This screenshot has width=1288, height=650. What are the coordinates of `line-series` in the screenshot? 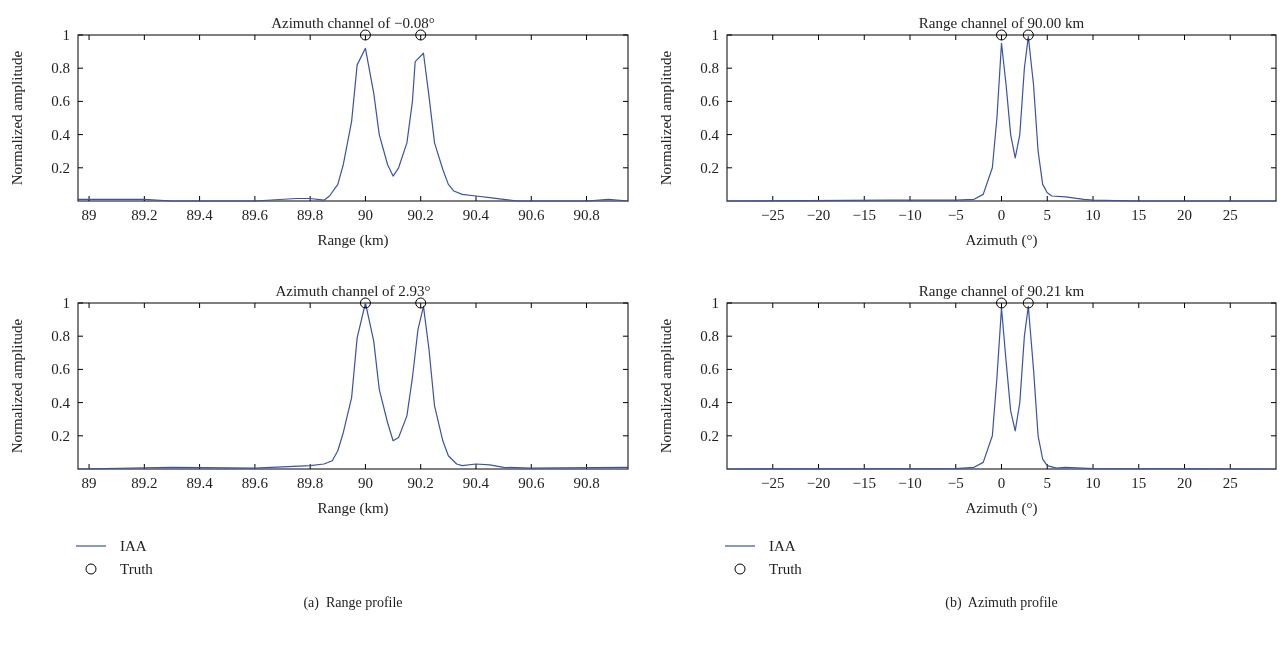 It's located at (353, 124).